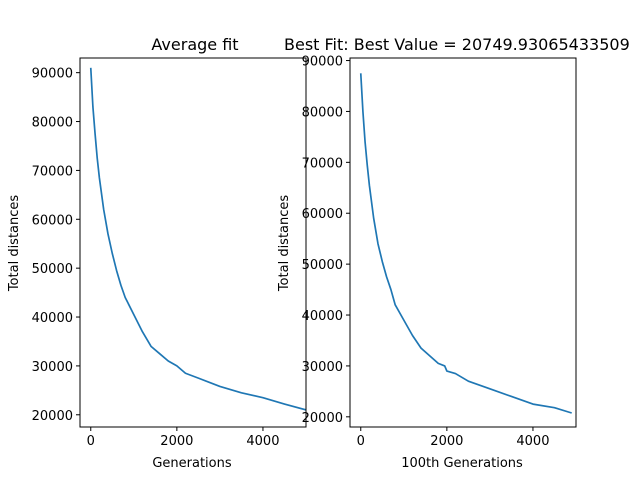 This screenshot has width=640, height=480. Describe the element at coordinates (446, 441) in the screenshot. I see `best-fit-x-tick-label: 2000` at that location.